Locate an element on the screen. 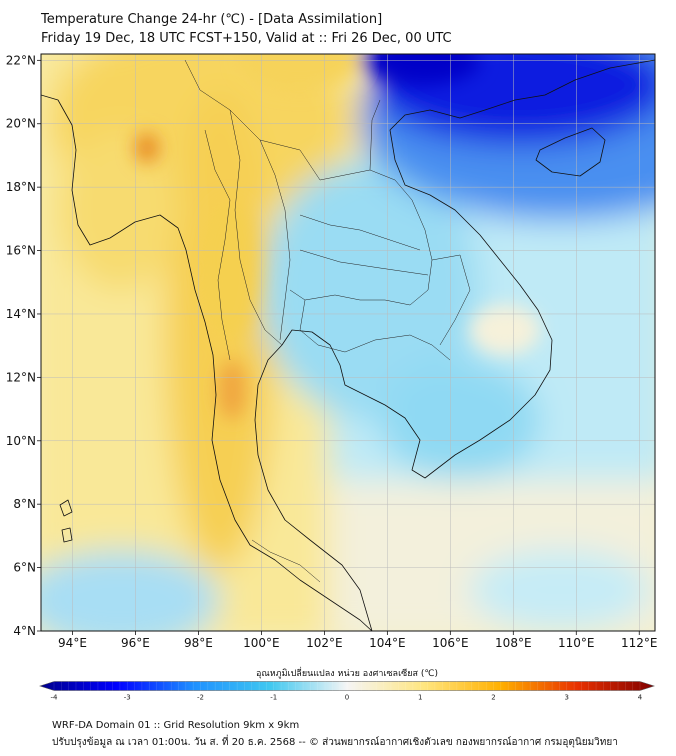 Image resolution: width=676 pixels, height=756 pixels. lon-tick-label: 102°E is located at coordinates (324, 643).